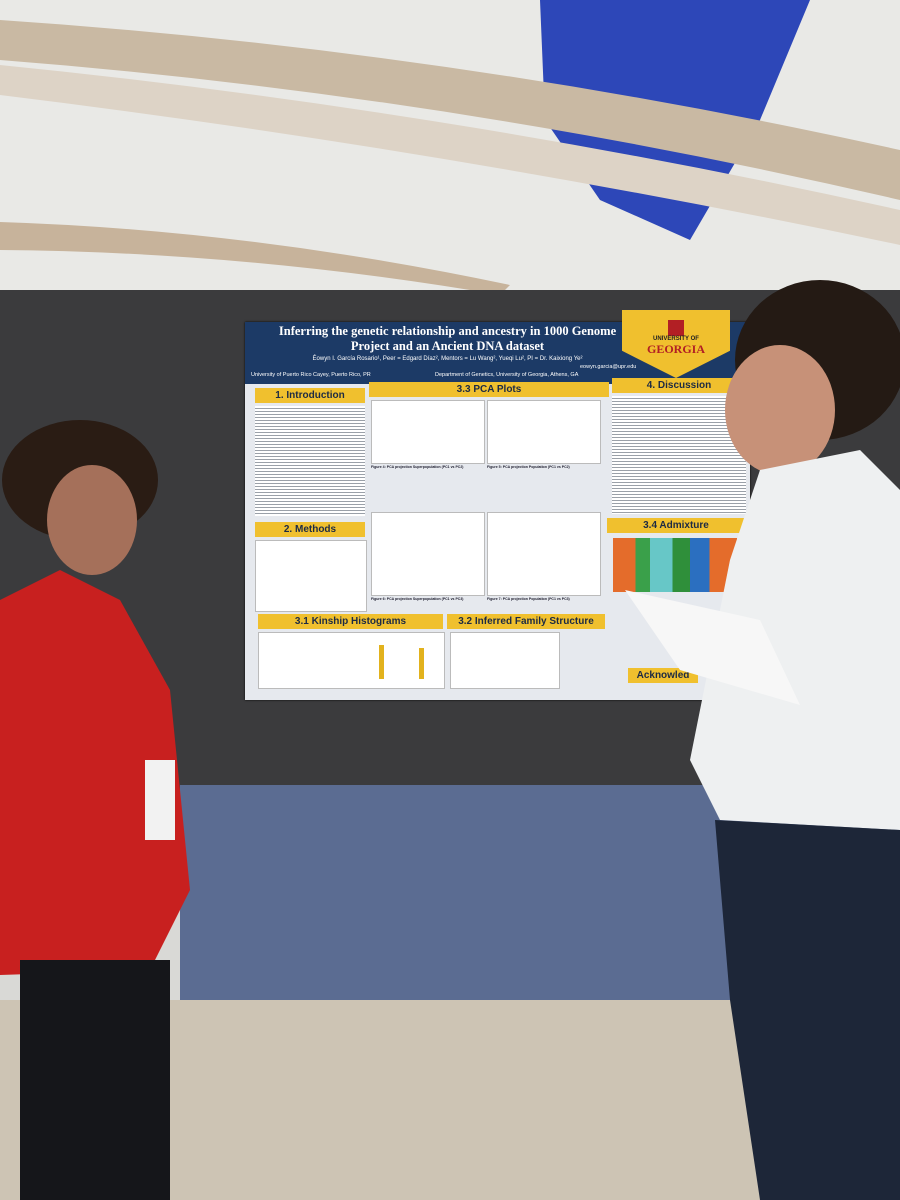 This screenshot has width=900, height=1200. What do you see at coordinates (255, 258) in the screenshot?
I see `duct` at bounding box center [255, 258].